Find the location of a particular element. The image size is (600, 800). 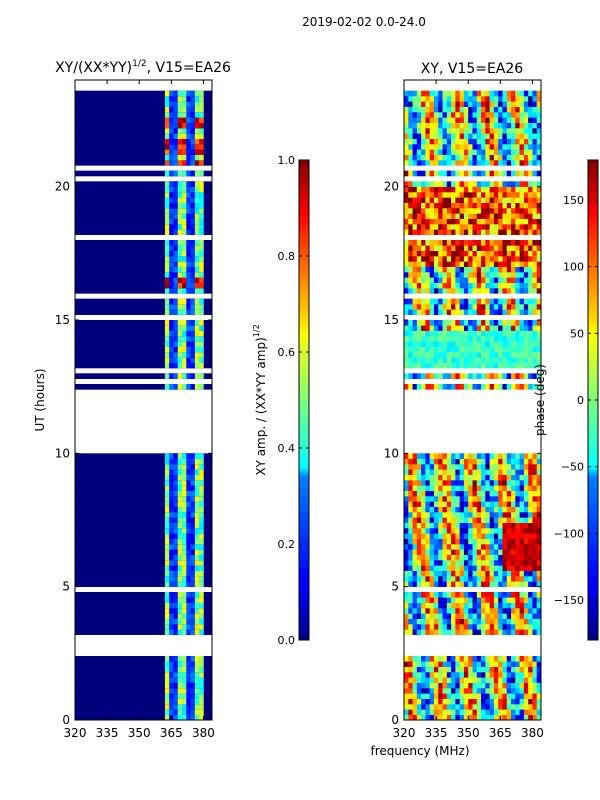

amplitude-row is located at coordinates (143, 557).